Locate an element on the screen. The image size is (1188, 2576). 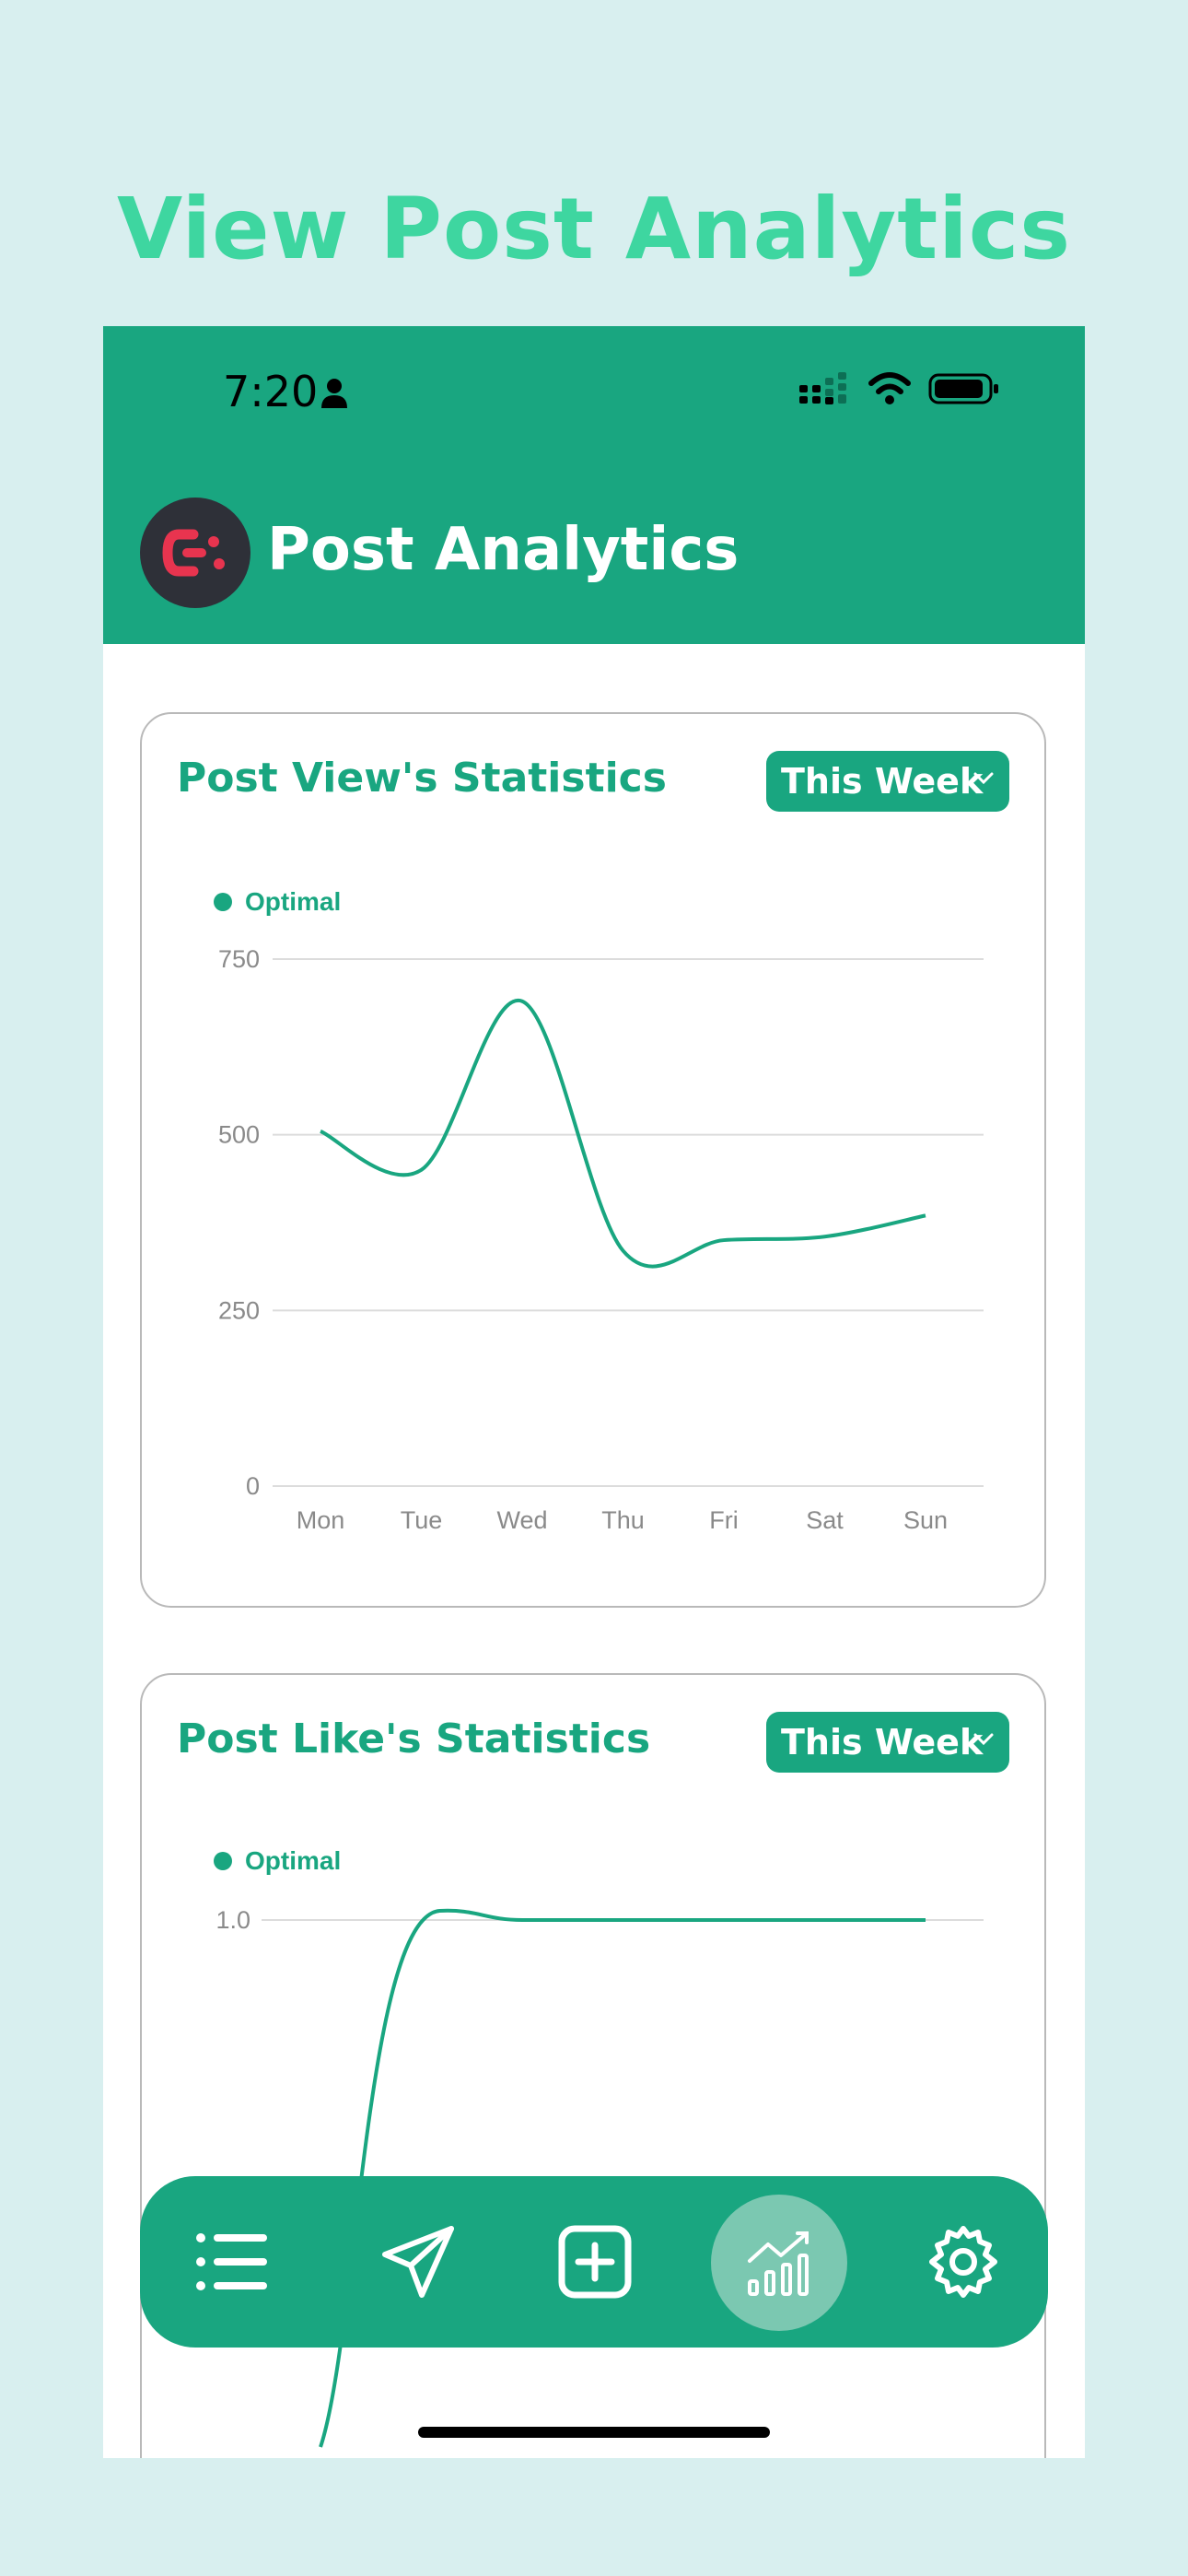
nav-add-button is located at coordinates (595, 2262).